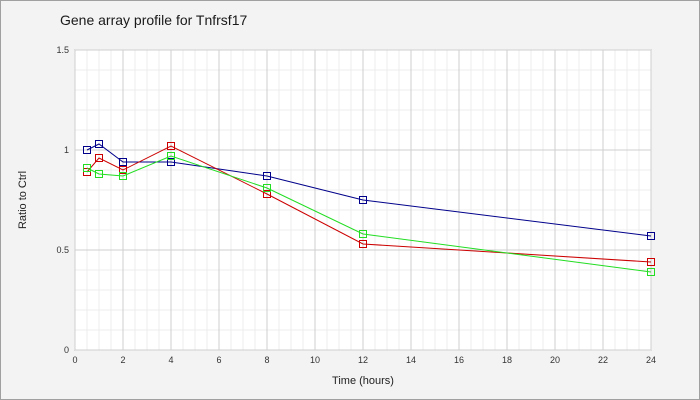 The height and width of the screenshot is (400, 700). What do you see at coordinates (651, 360) in the screenshot?
I see `x-tick-label: 24` at bounding box center [651, 360].